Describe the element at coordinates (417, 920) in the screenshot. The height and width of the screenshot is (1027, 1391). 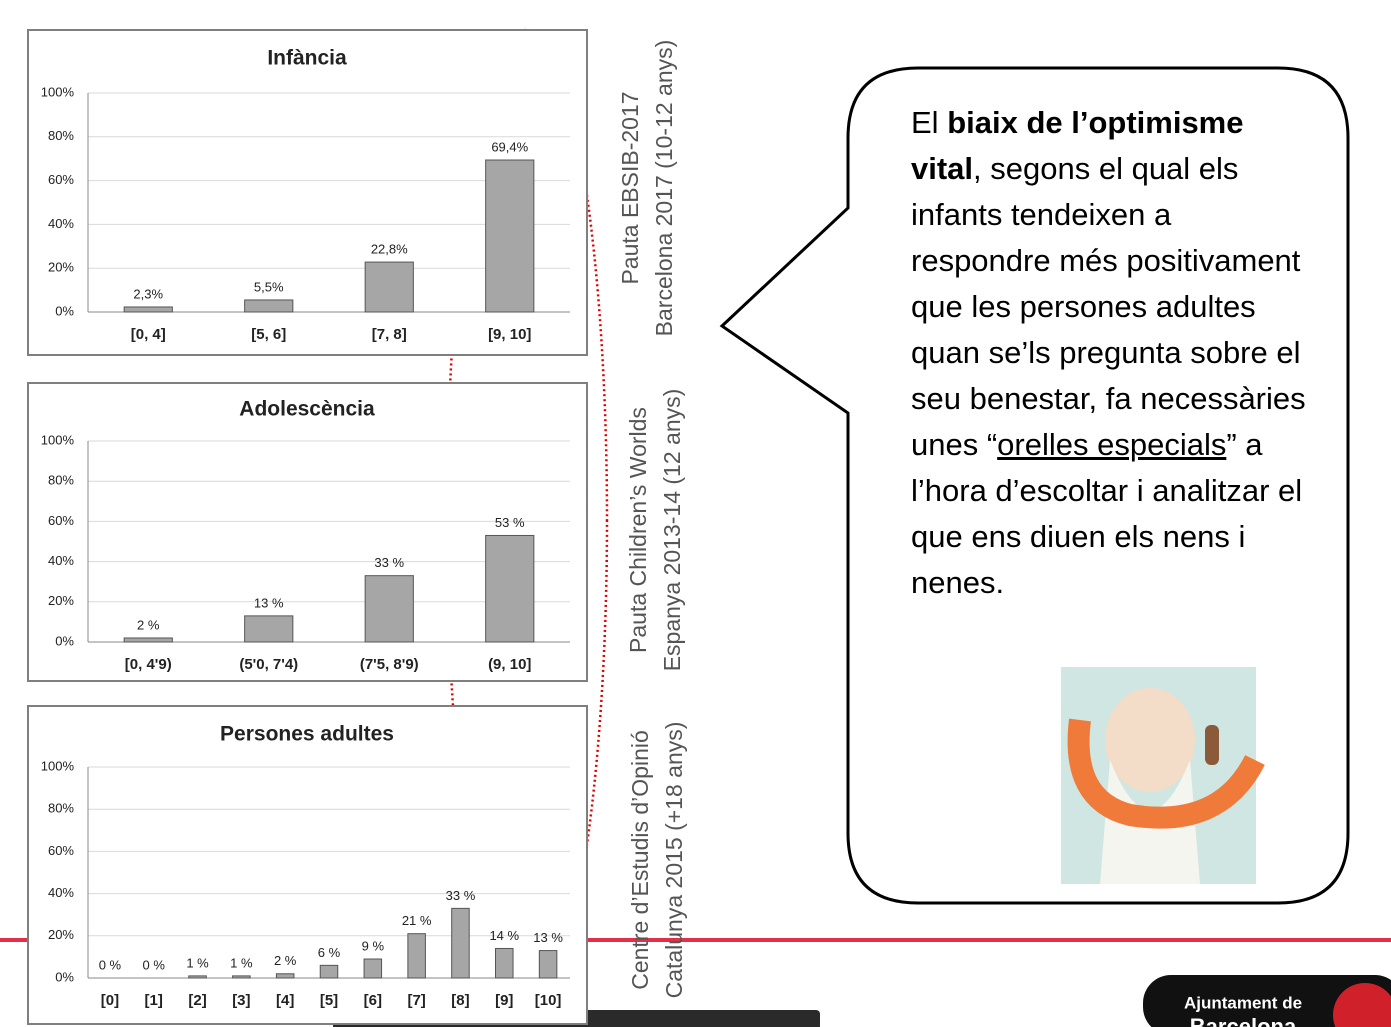
I see `data-label: 21 %` at that location.